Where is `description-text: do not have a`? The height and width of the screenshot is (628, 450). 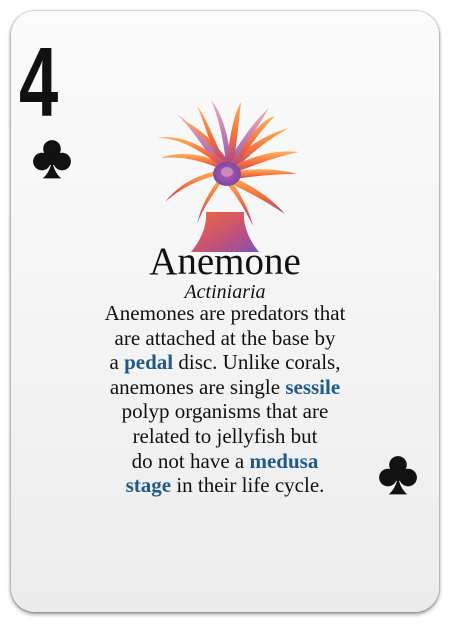 description-text: do not have a is located at coordinates (190, 460).